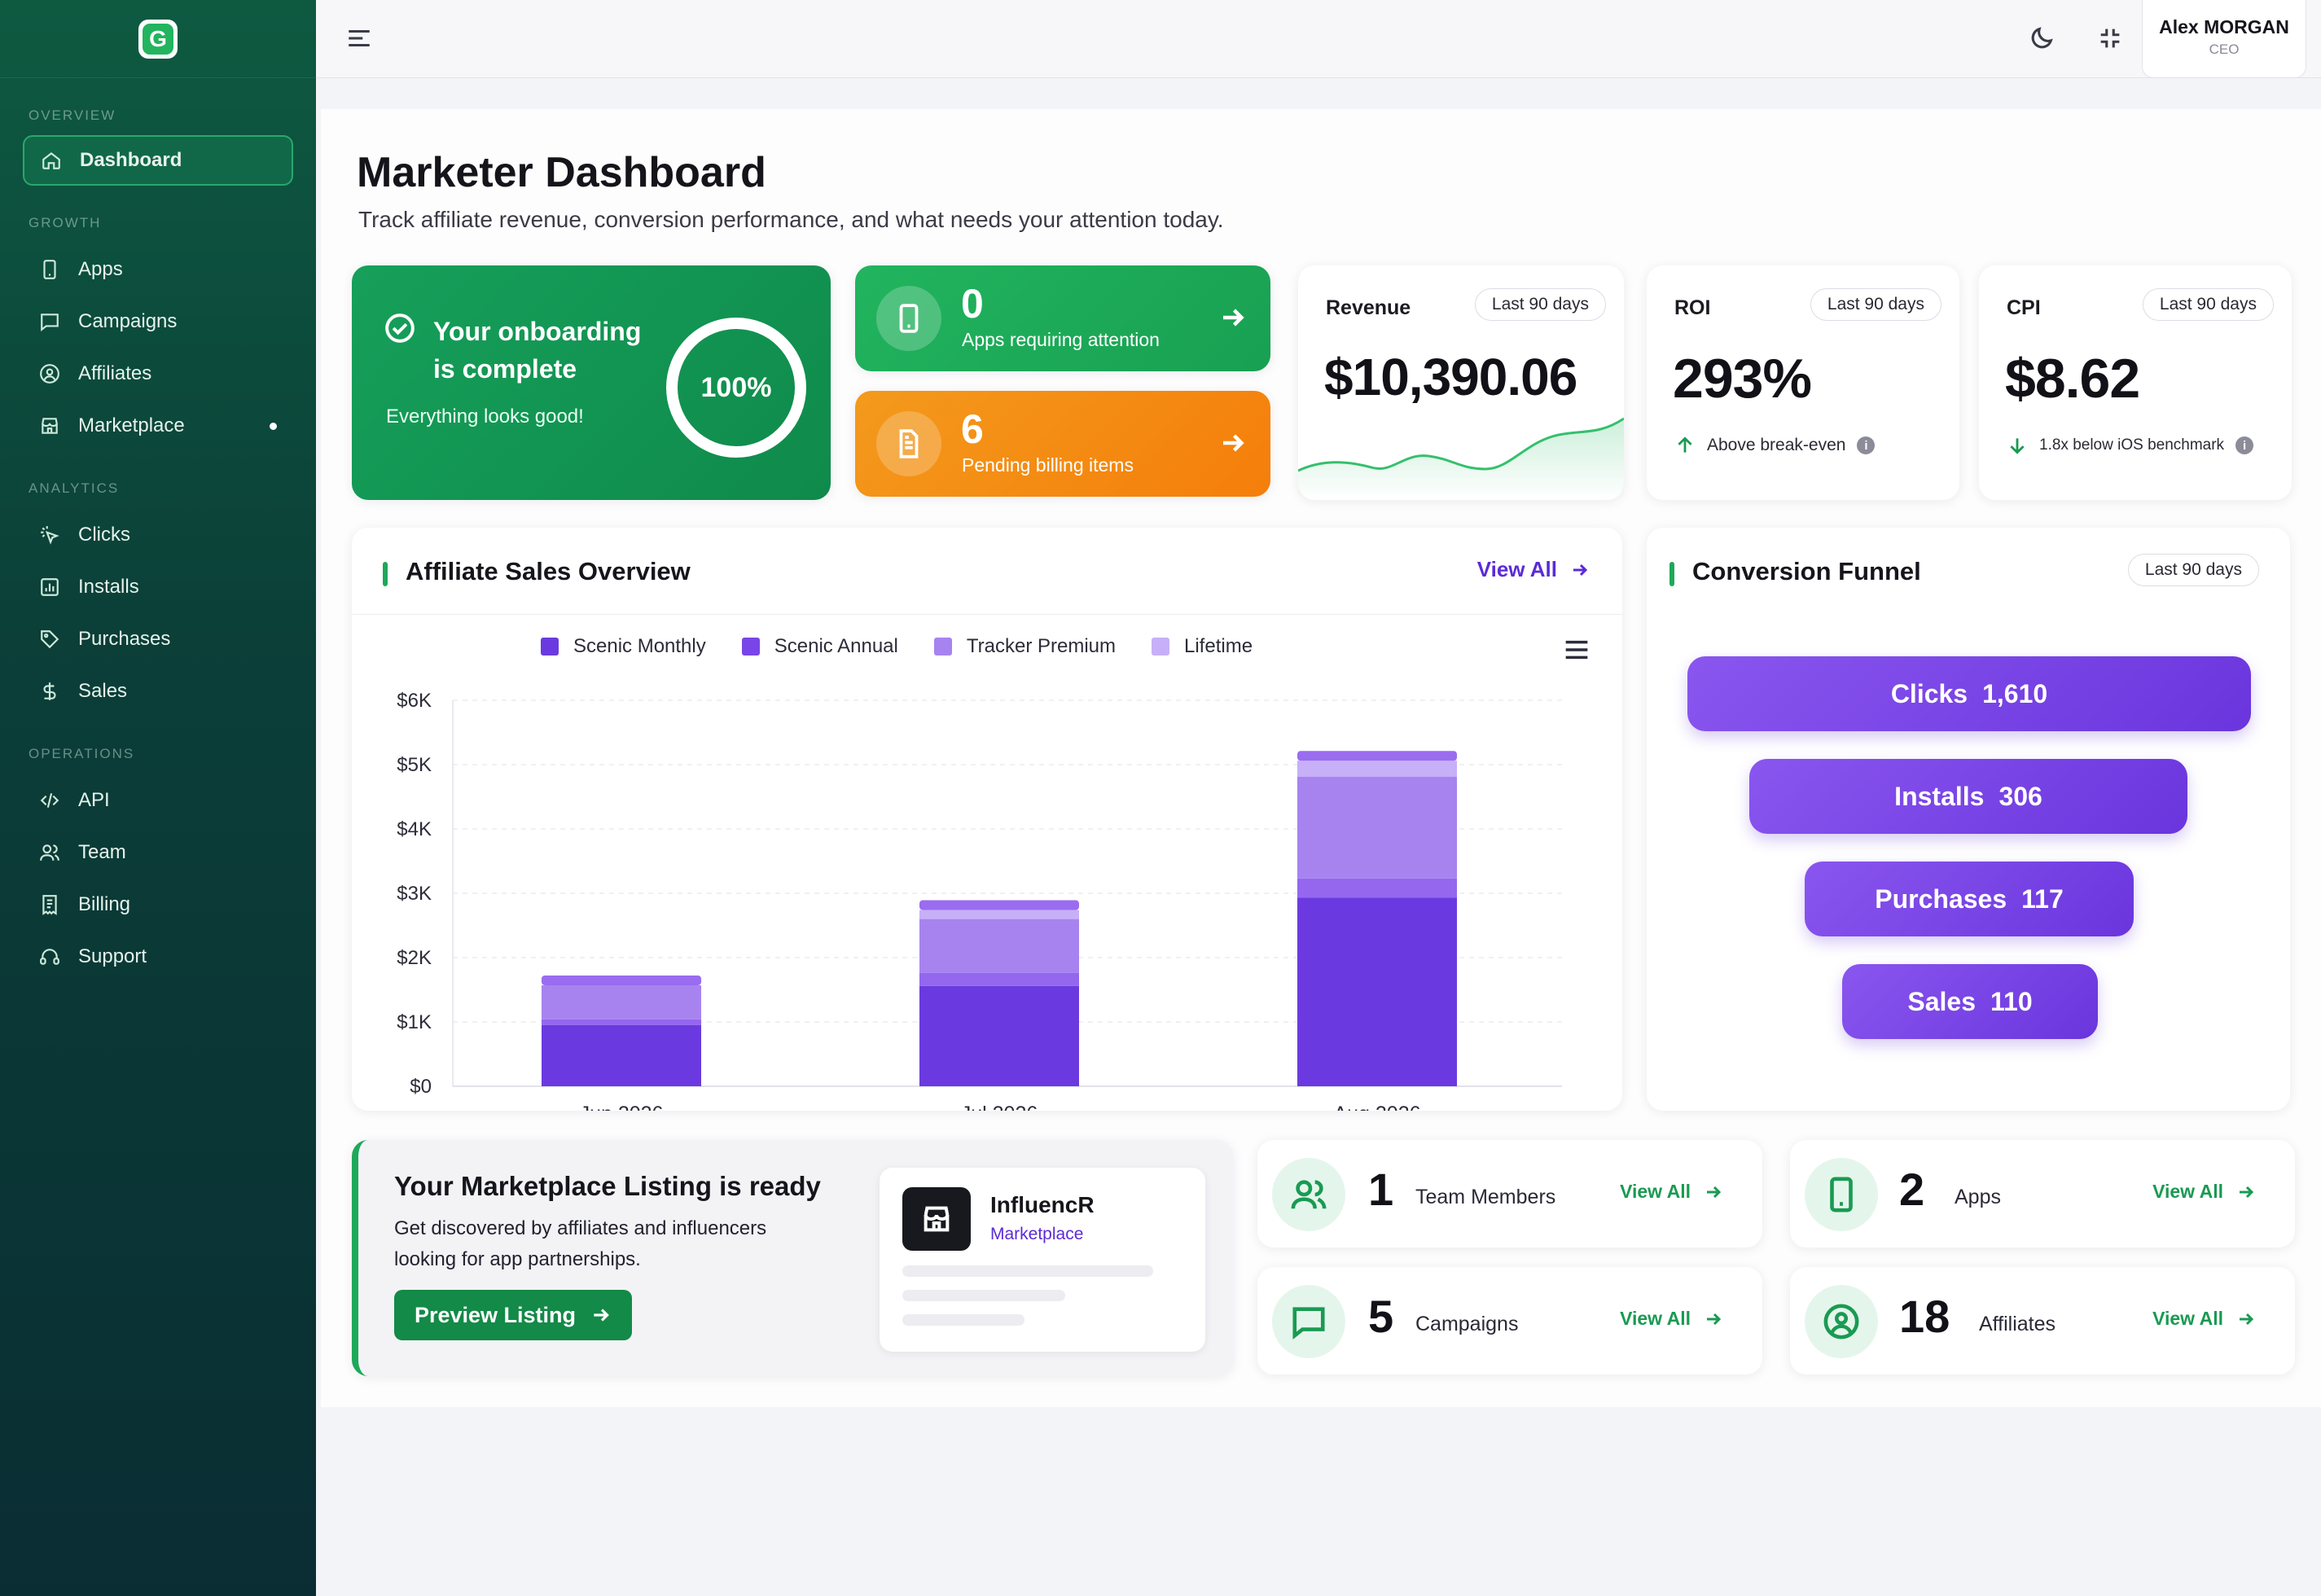 The image size is (2321, 1596). What do you see at coordinates (158, 535) in the screenshot?
I see `sidebar-item-clicks: Clicks` at bounding box center [158, 535].